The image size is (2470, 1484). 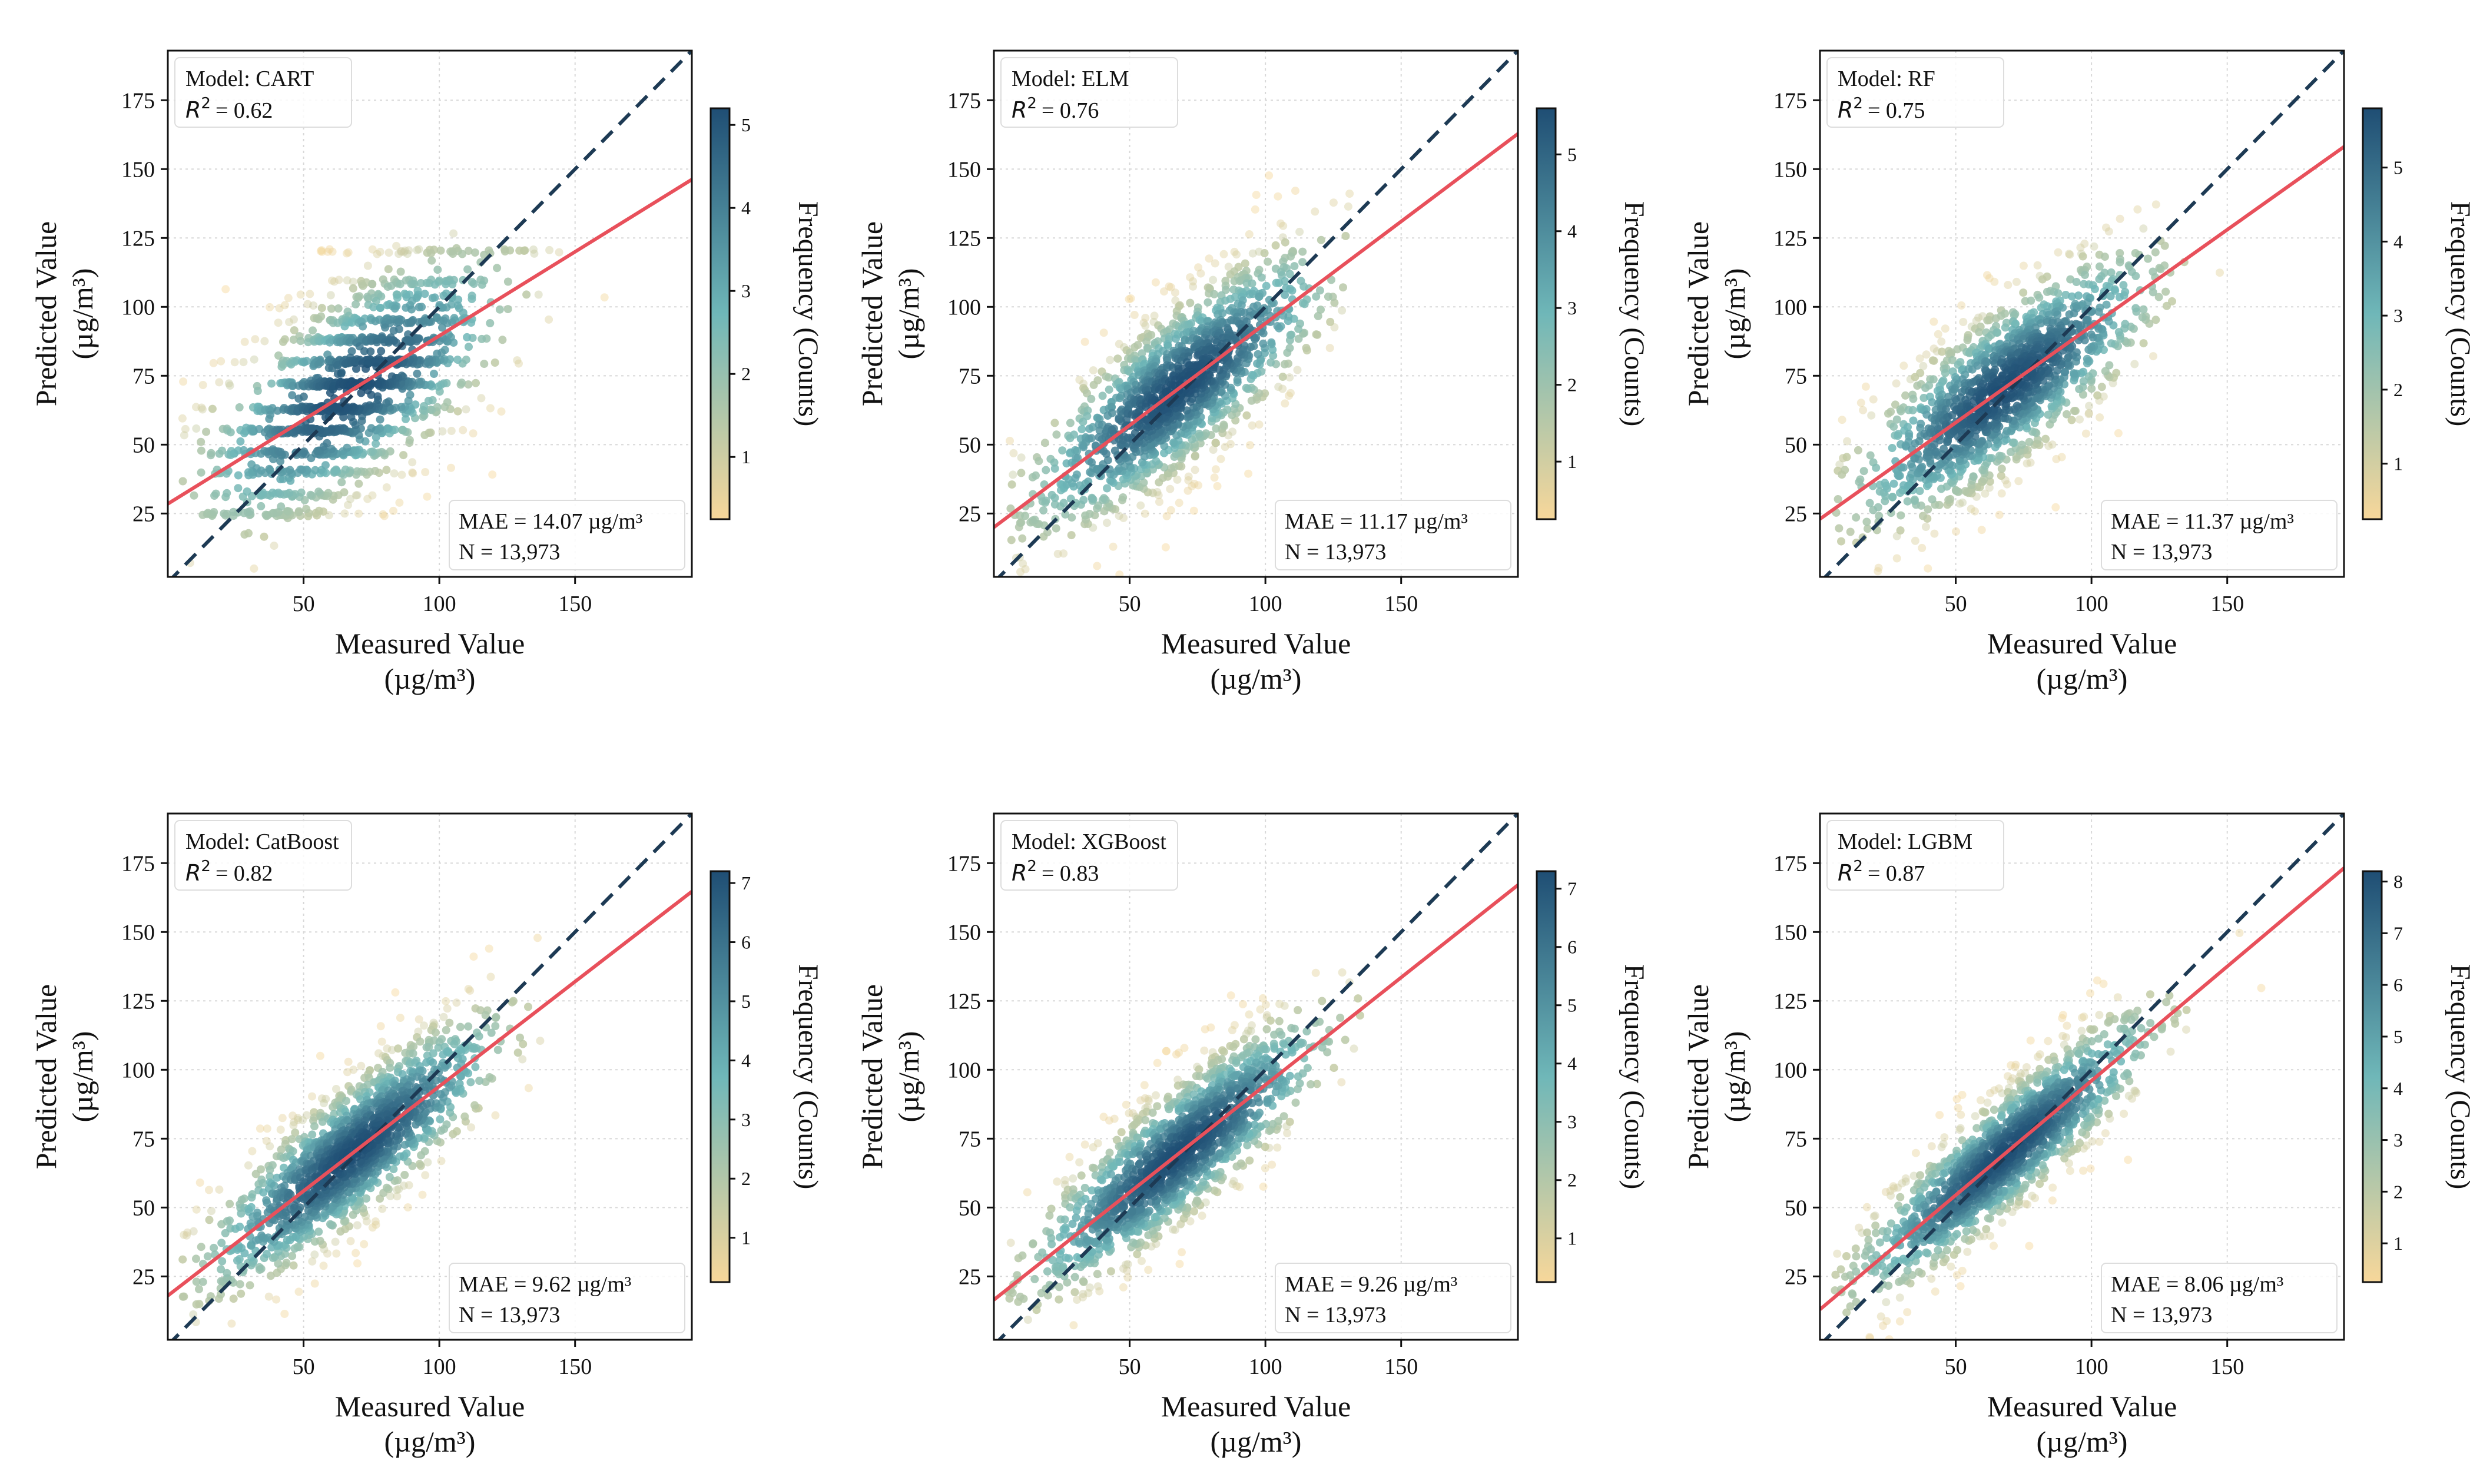 What do you see at coordinates (143, 445) in the screenshot?
I see `y-tick-label: 50` at bounding box center [143, 445].